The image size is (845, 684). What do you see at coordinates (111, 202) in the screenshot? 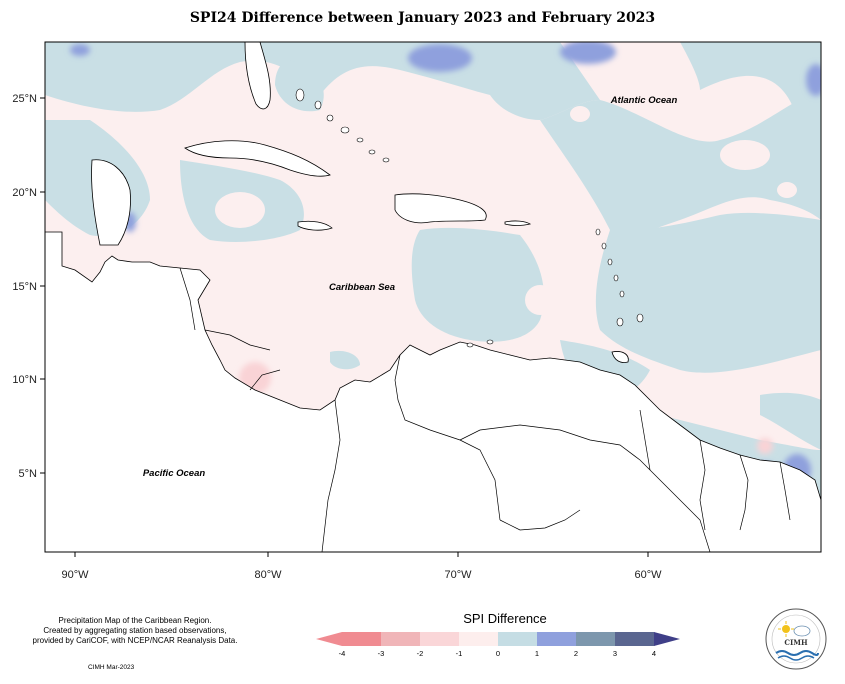
I see `land-yucatan` at bounding box center [111, 202].